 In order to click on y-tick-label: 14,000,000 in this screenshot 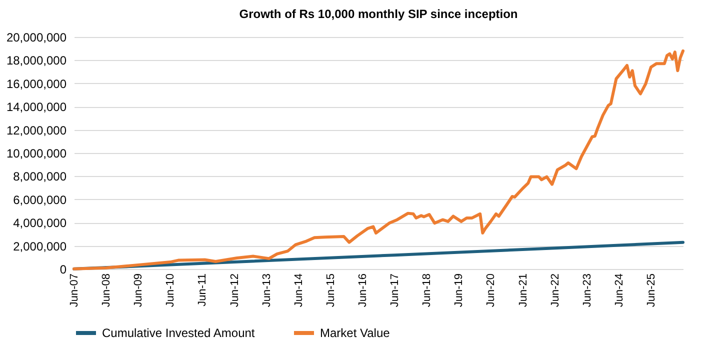, I will do `click(36, 107)`.